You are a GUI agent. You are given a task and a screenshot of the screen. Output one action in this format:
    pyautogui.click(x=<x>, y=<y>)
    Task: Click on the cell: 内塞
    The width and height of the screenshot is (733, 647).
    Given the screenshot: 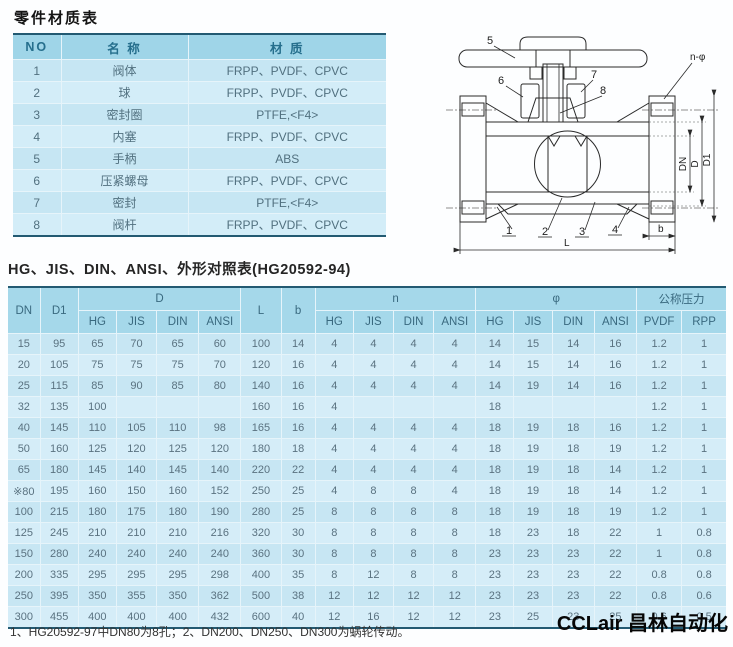 What is the action you would take?
    pyautogui.click(x=124, y=136)
    